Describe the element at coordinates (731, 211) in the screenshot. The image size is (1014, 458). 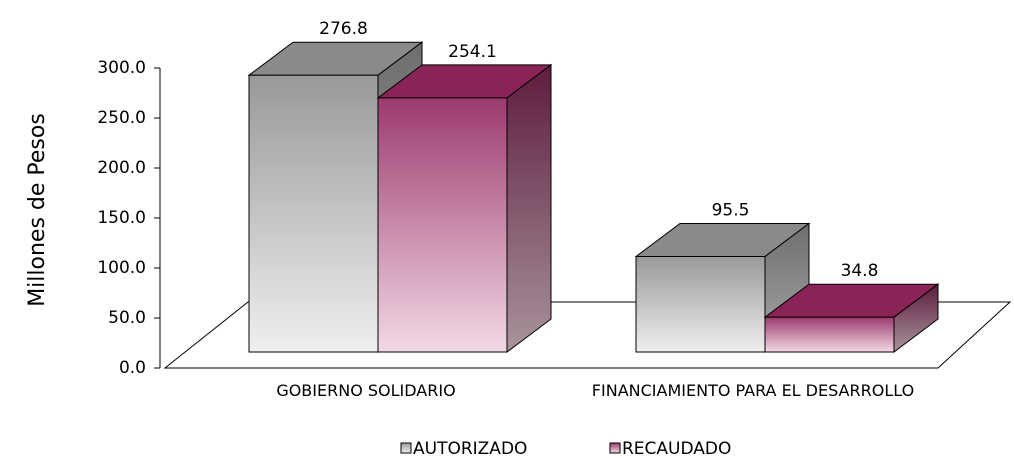
I see `value-label: 95.5` at that location.